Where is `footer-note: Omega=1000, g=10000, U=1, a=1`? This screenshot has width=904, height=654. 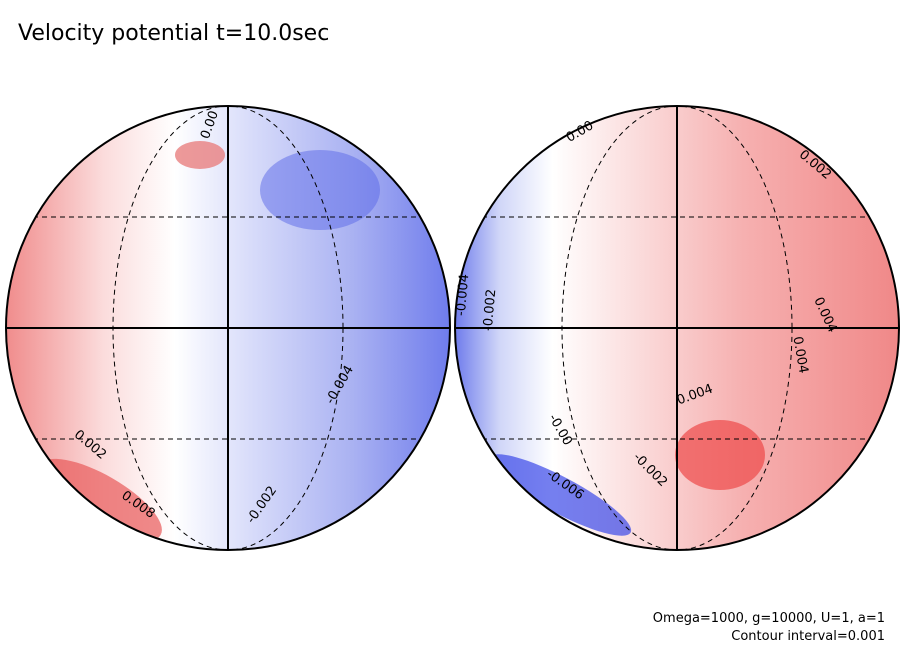
footer-note: Omega=1000, g=10000, U=1, a=1 is located at coordinates (769, 618).